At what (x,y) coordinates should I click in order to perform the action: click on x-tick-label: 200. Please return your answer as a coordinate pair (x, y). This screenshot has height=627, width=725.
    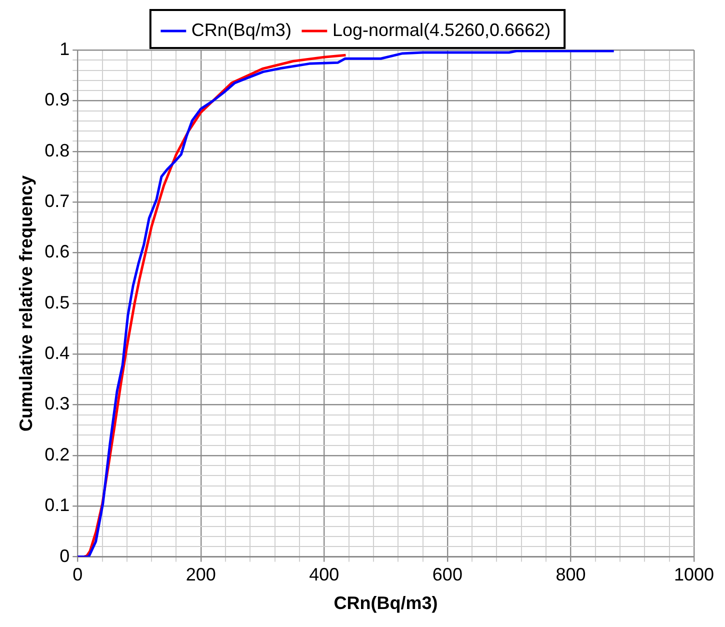
    Looking at the image, I should click on (201, 574).